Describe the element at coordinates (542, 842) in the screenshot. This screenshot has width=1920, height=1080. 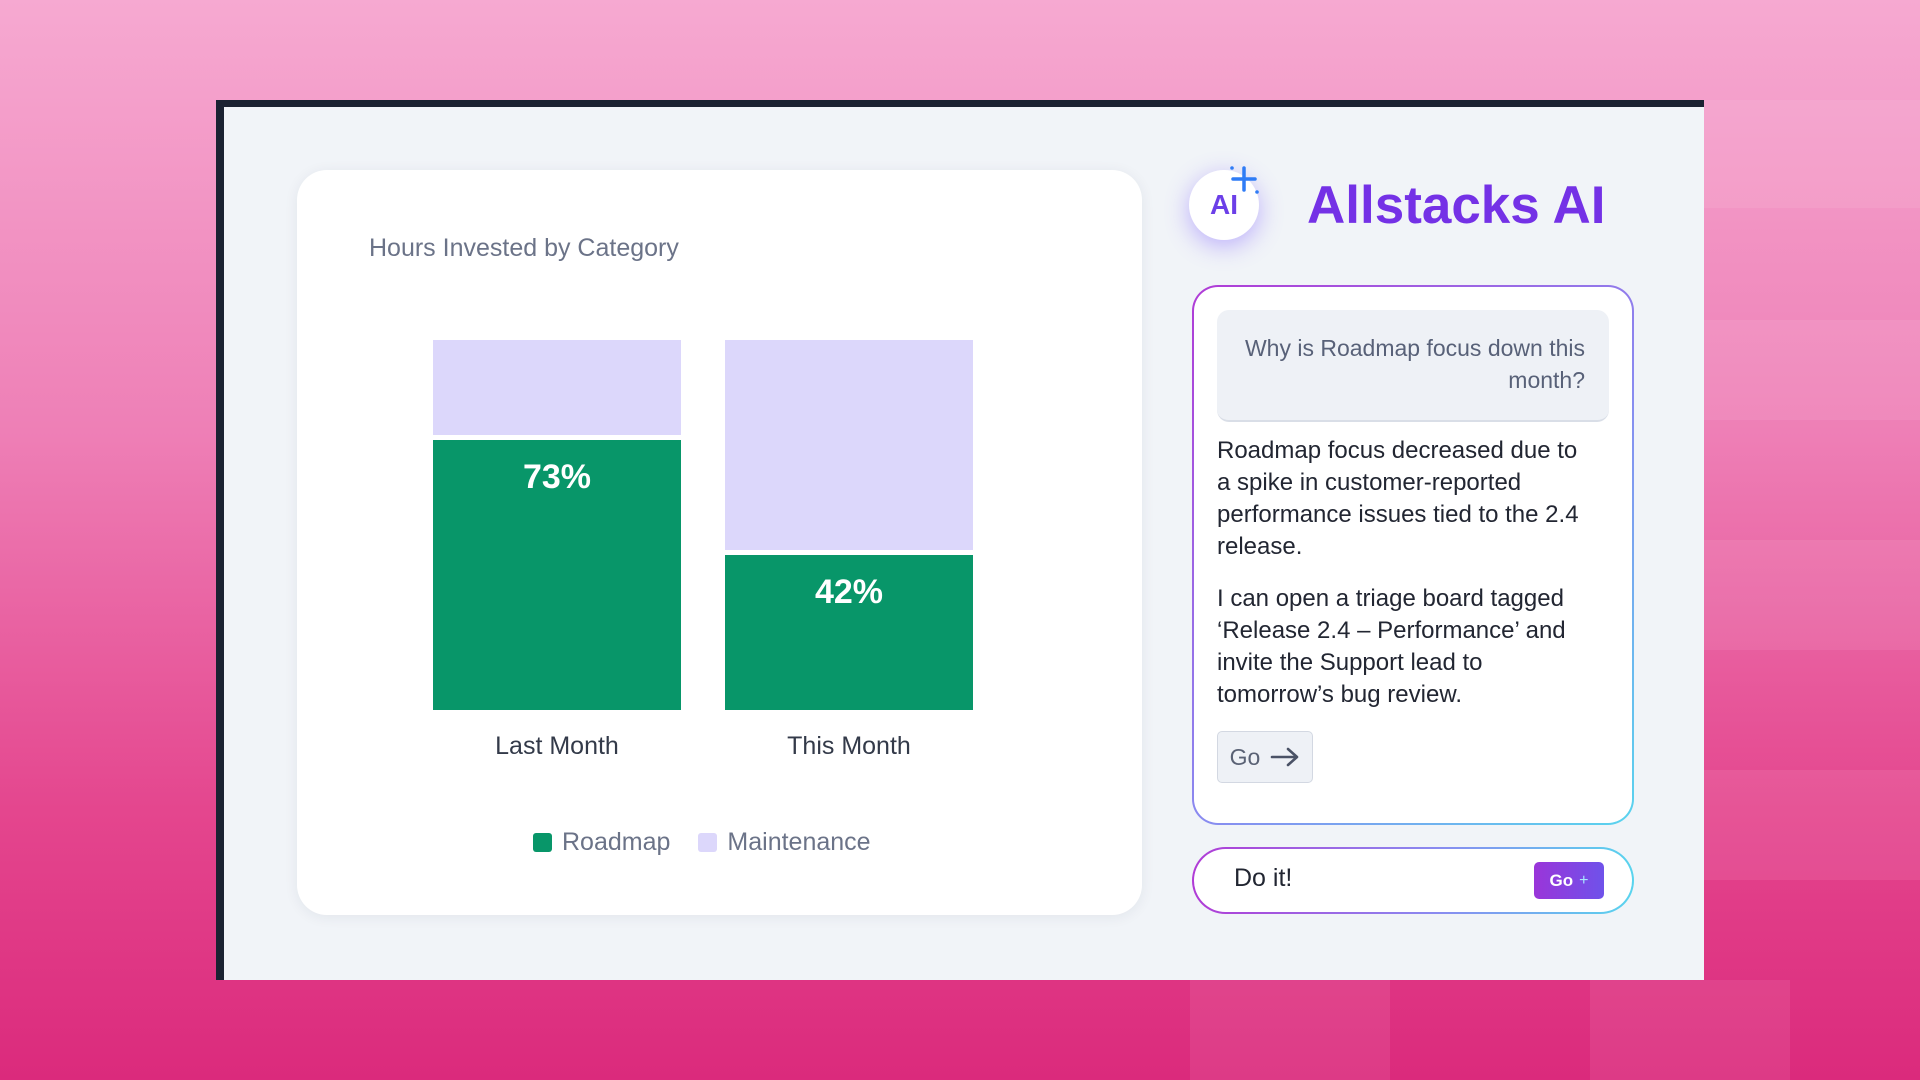
I see `legend-swatch-roadmap` at that location.